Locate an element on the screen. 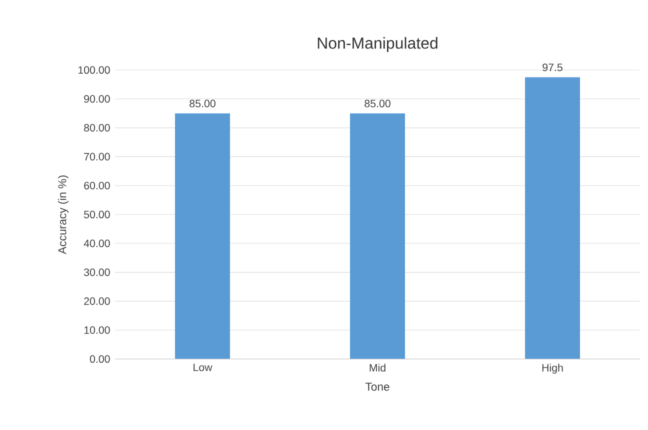 The image size is (648, 430). y-tick-label: 60.00 is located at coordinates (97, 186).